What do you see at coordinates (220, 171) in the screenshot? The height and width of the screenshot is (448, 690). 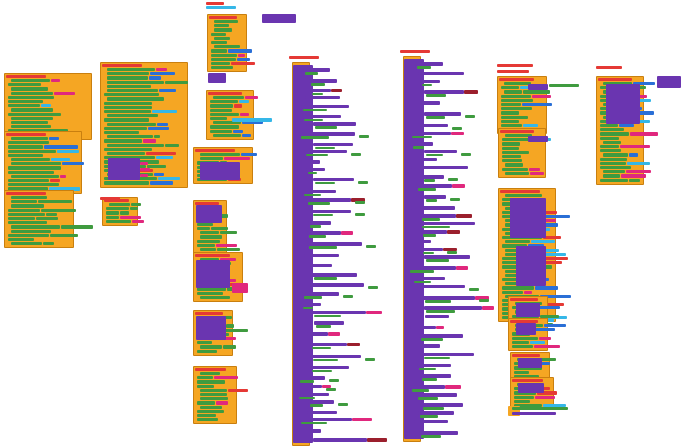 I see `procedure-body` at bounding box center [220, 171].